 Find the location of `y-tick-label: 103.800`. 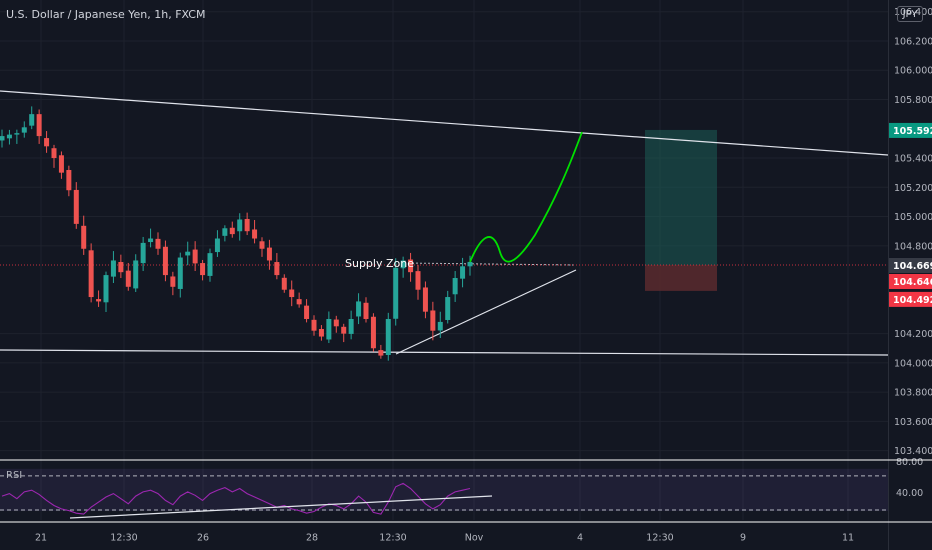

y-tick-label: 103.800 is located at coordinates (913, 393).